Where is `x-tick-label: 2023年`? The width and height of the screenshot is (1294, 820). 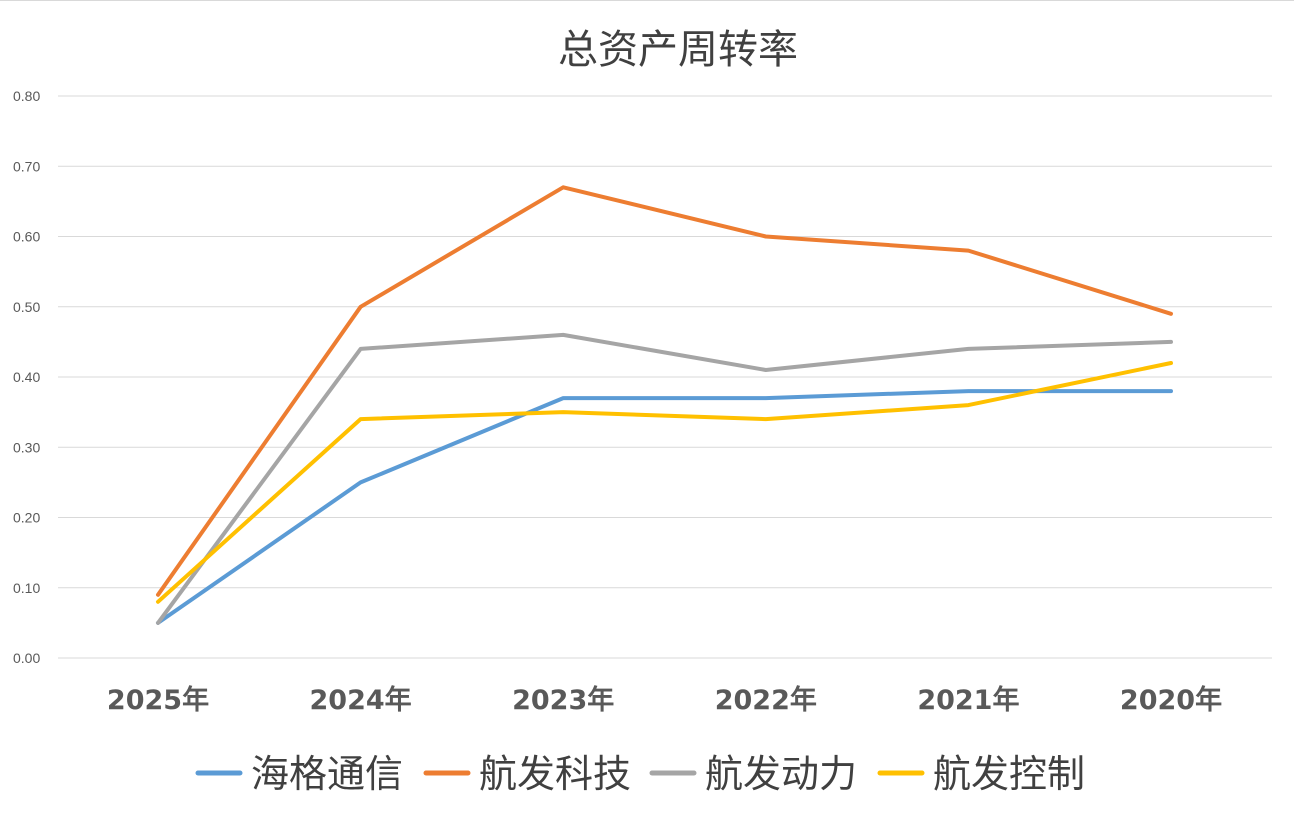
x-tick-label: 2023年 is located at coordinates (563, 700).